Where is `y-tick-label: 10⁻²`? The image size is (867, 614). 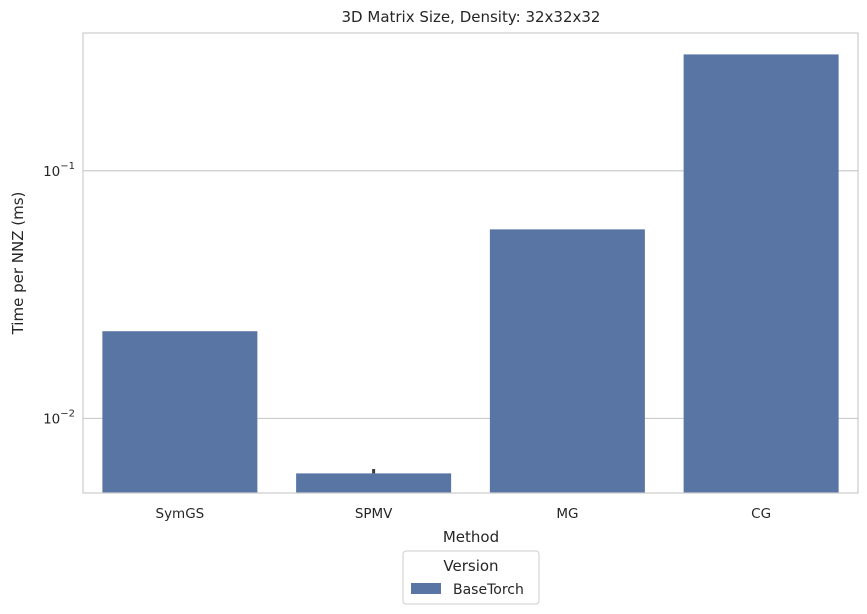
y-tick-label: 10⁻² is located at coordinates (59, 417).